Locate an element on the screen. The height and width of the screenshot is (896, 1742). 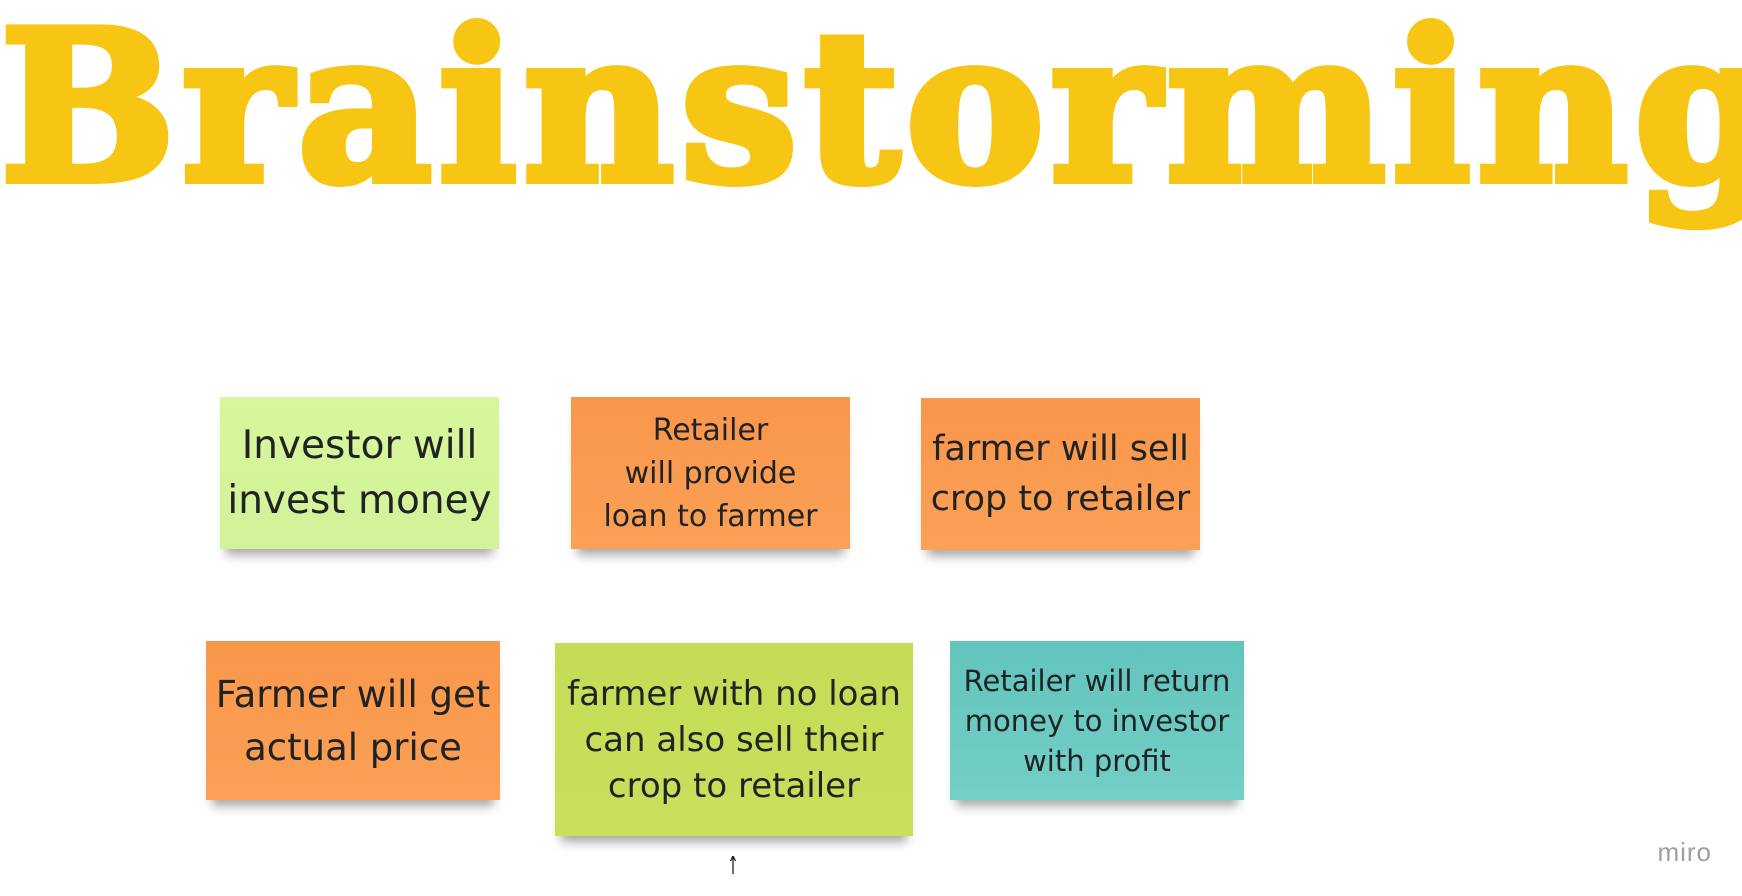
sticky-note-text: Retailer will provide loan to farmer is located at coordinates (710, 473).